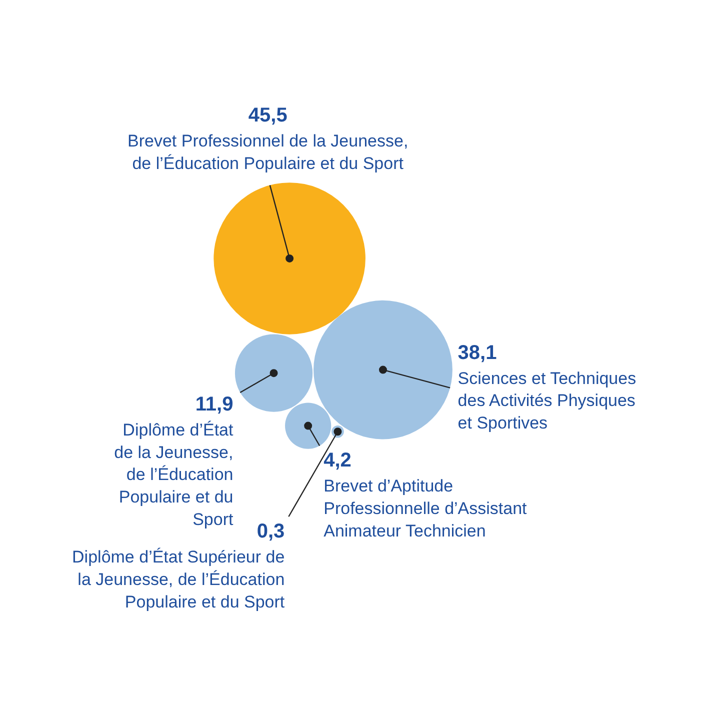 The width and height of the screenshot is (702, 720). What do you see at coordinates (174, 474) in the screenshot?
I see `category-label: Diplôme d’État de la Jeunesse, de l’Éducation Populaire et du Sport` at bounding box center [174, 474].